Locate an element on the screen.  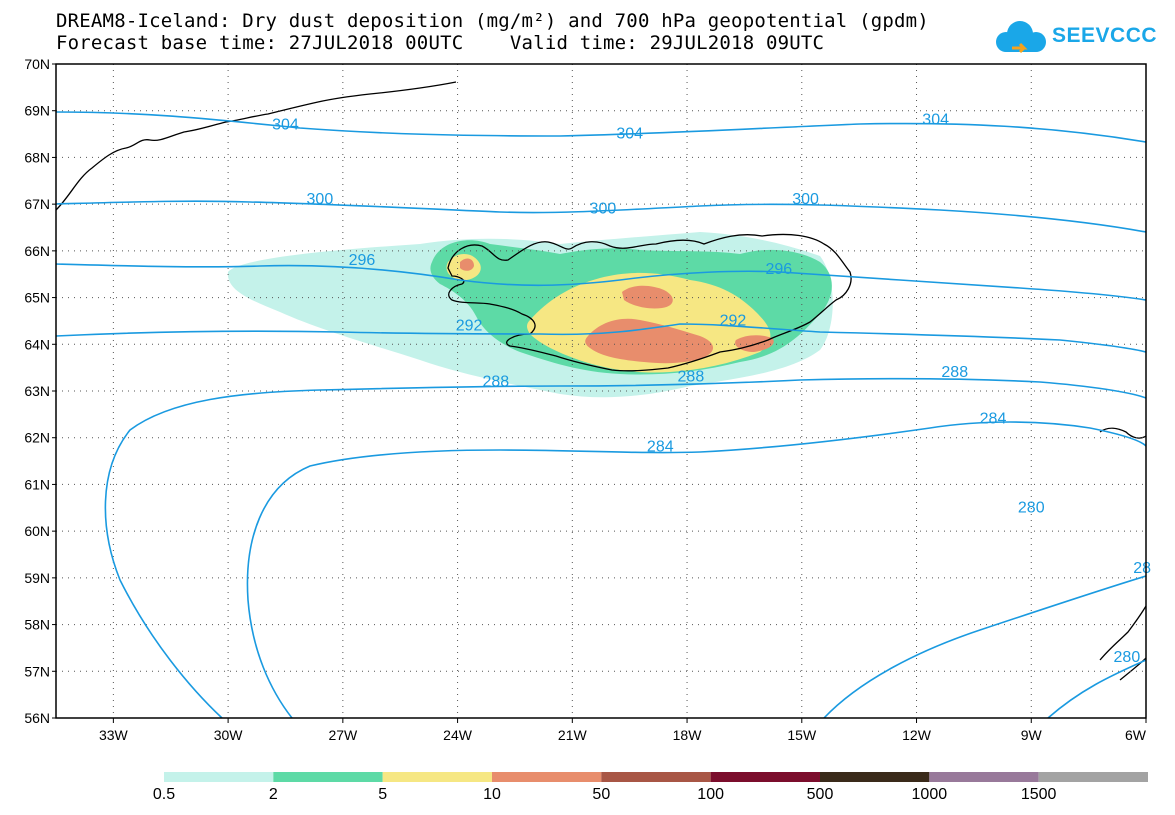
lat-label: 67N is located at coordinates (37, 204).